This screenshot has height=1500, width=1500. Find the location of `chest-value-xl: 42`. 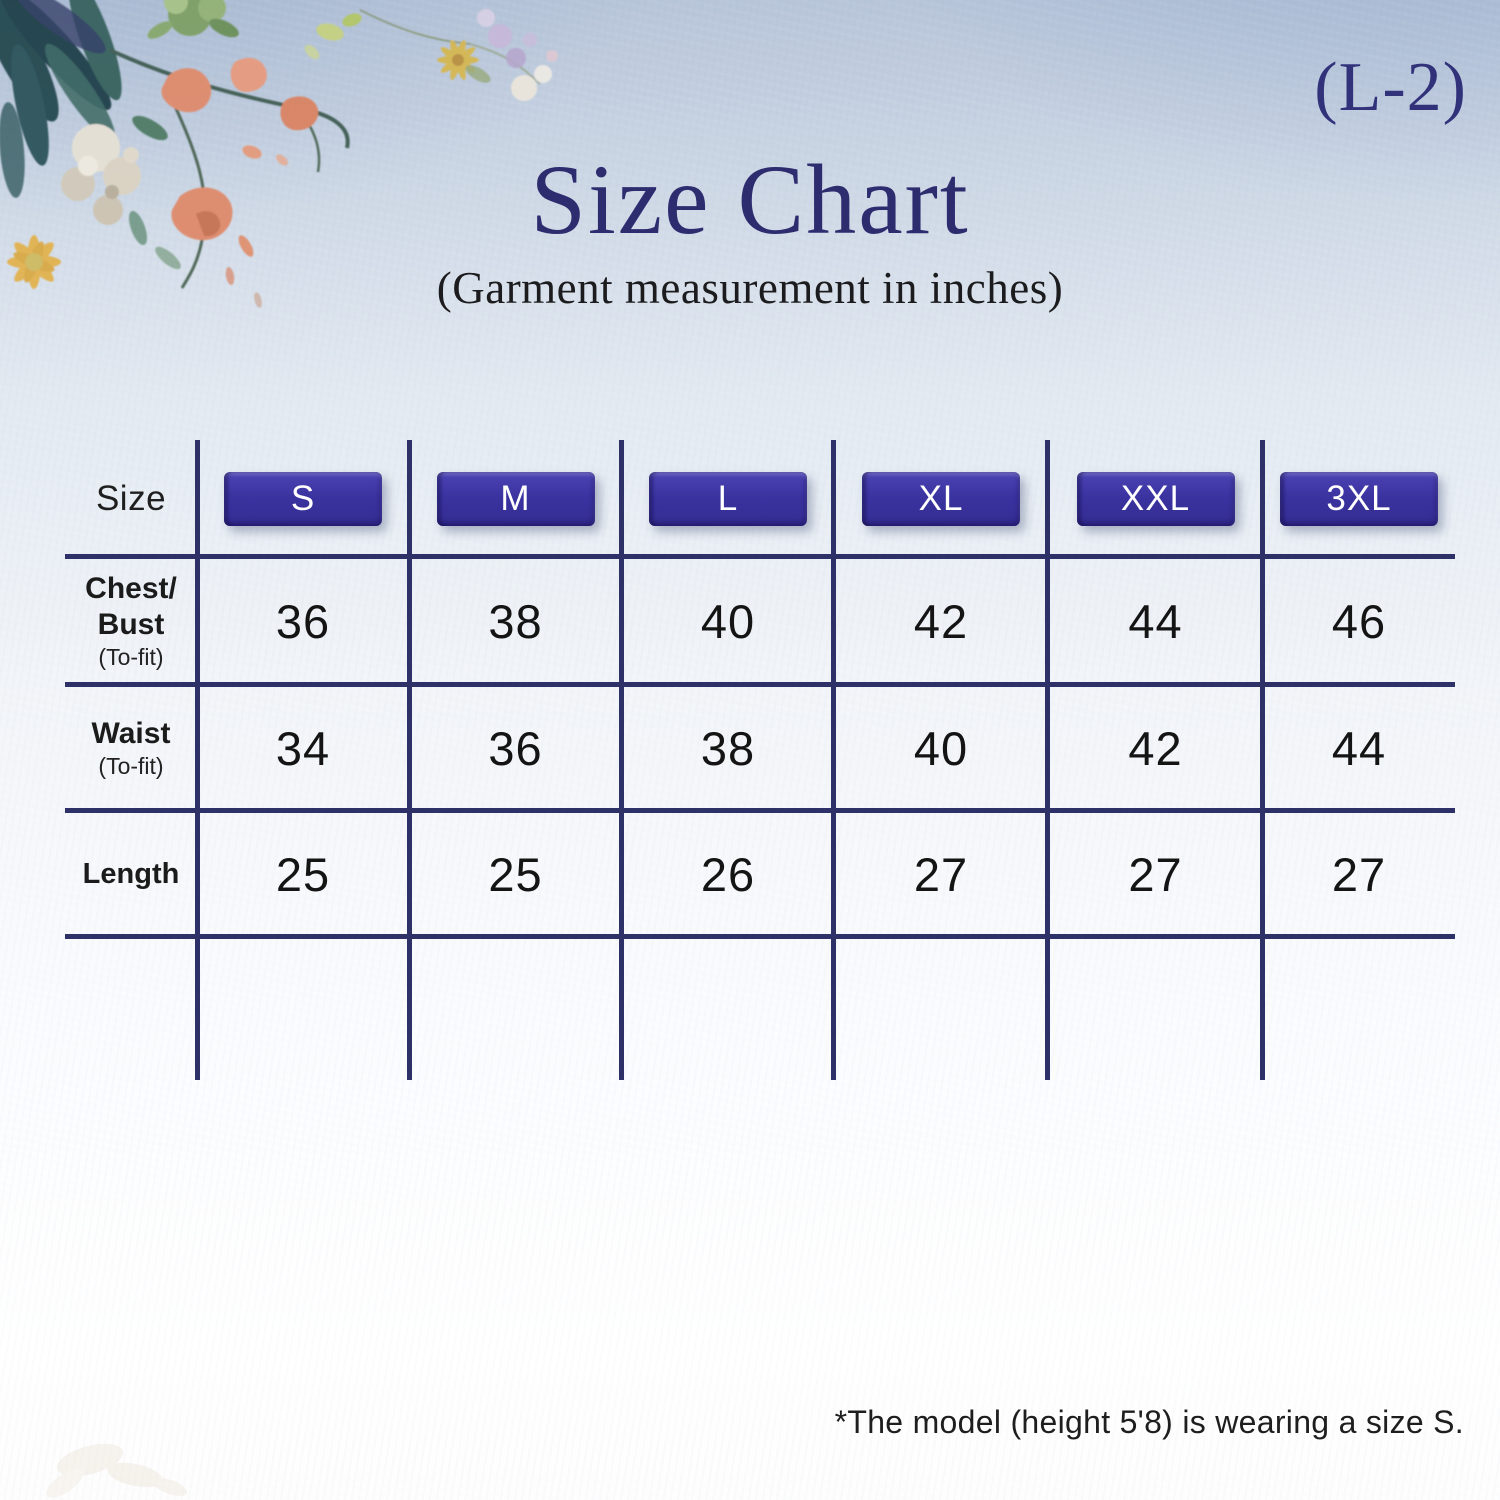

chest-value-xl: 42 is located at coordinates (941, 621).